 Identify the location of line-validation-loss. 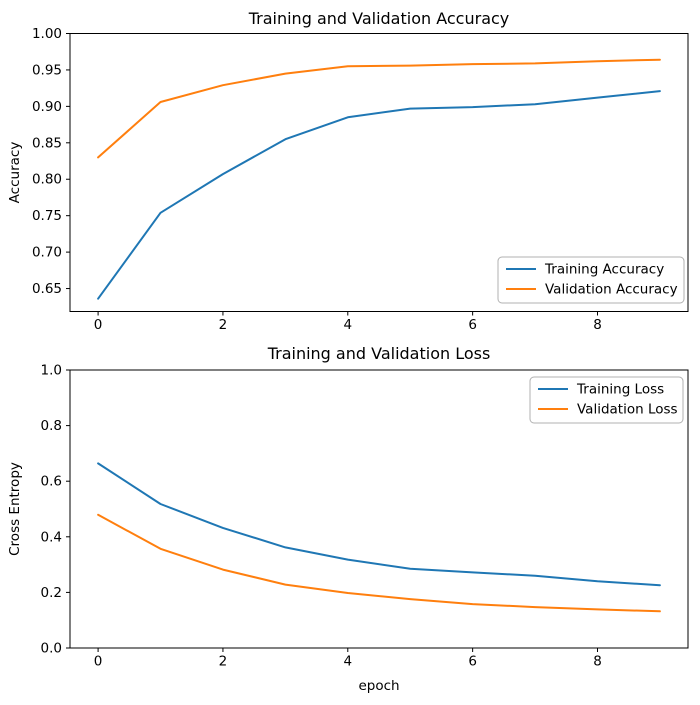
(379, 563).